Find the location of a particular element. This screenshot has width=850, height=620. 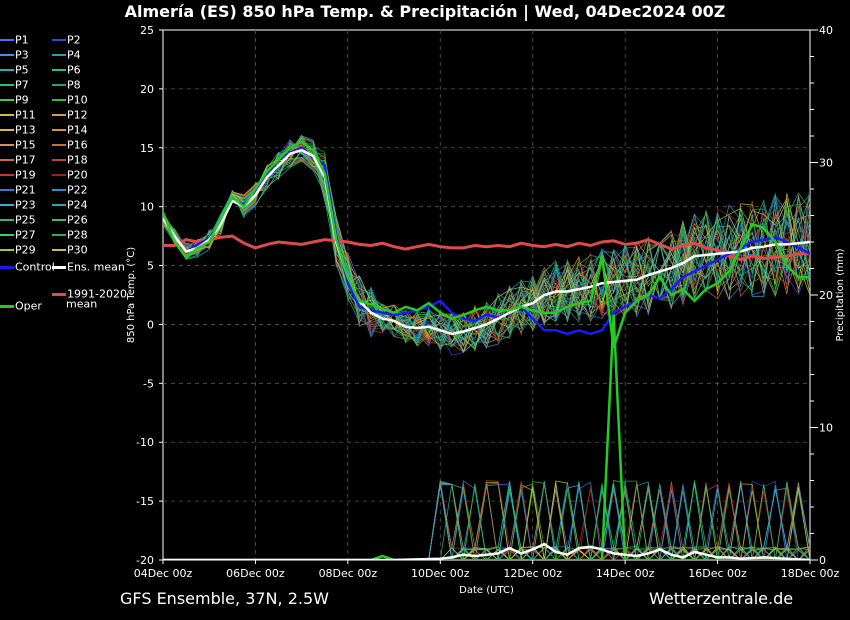

tick-label-y-right: 30 is located at coordinates (826, 163).